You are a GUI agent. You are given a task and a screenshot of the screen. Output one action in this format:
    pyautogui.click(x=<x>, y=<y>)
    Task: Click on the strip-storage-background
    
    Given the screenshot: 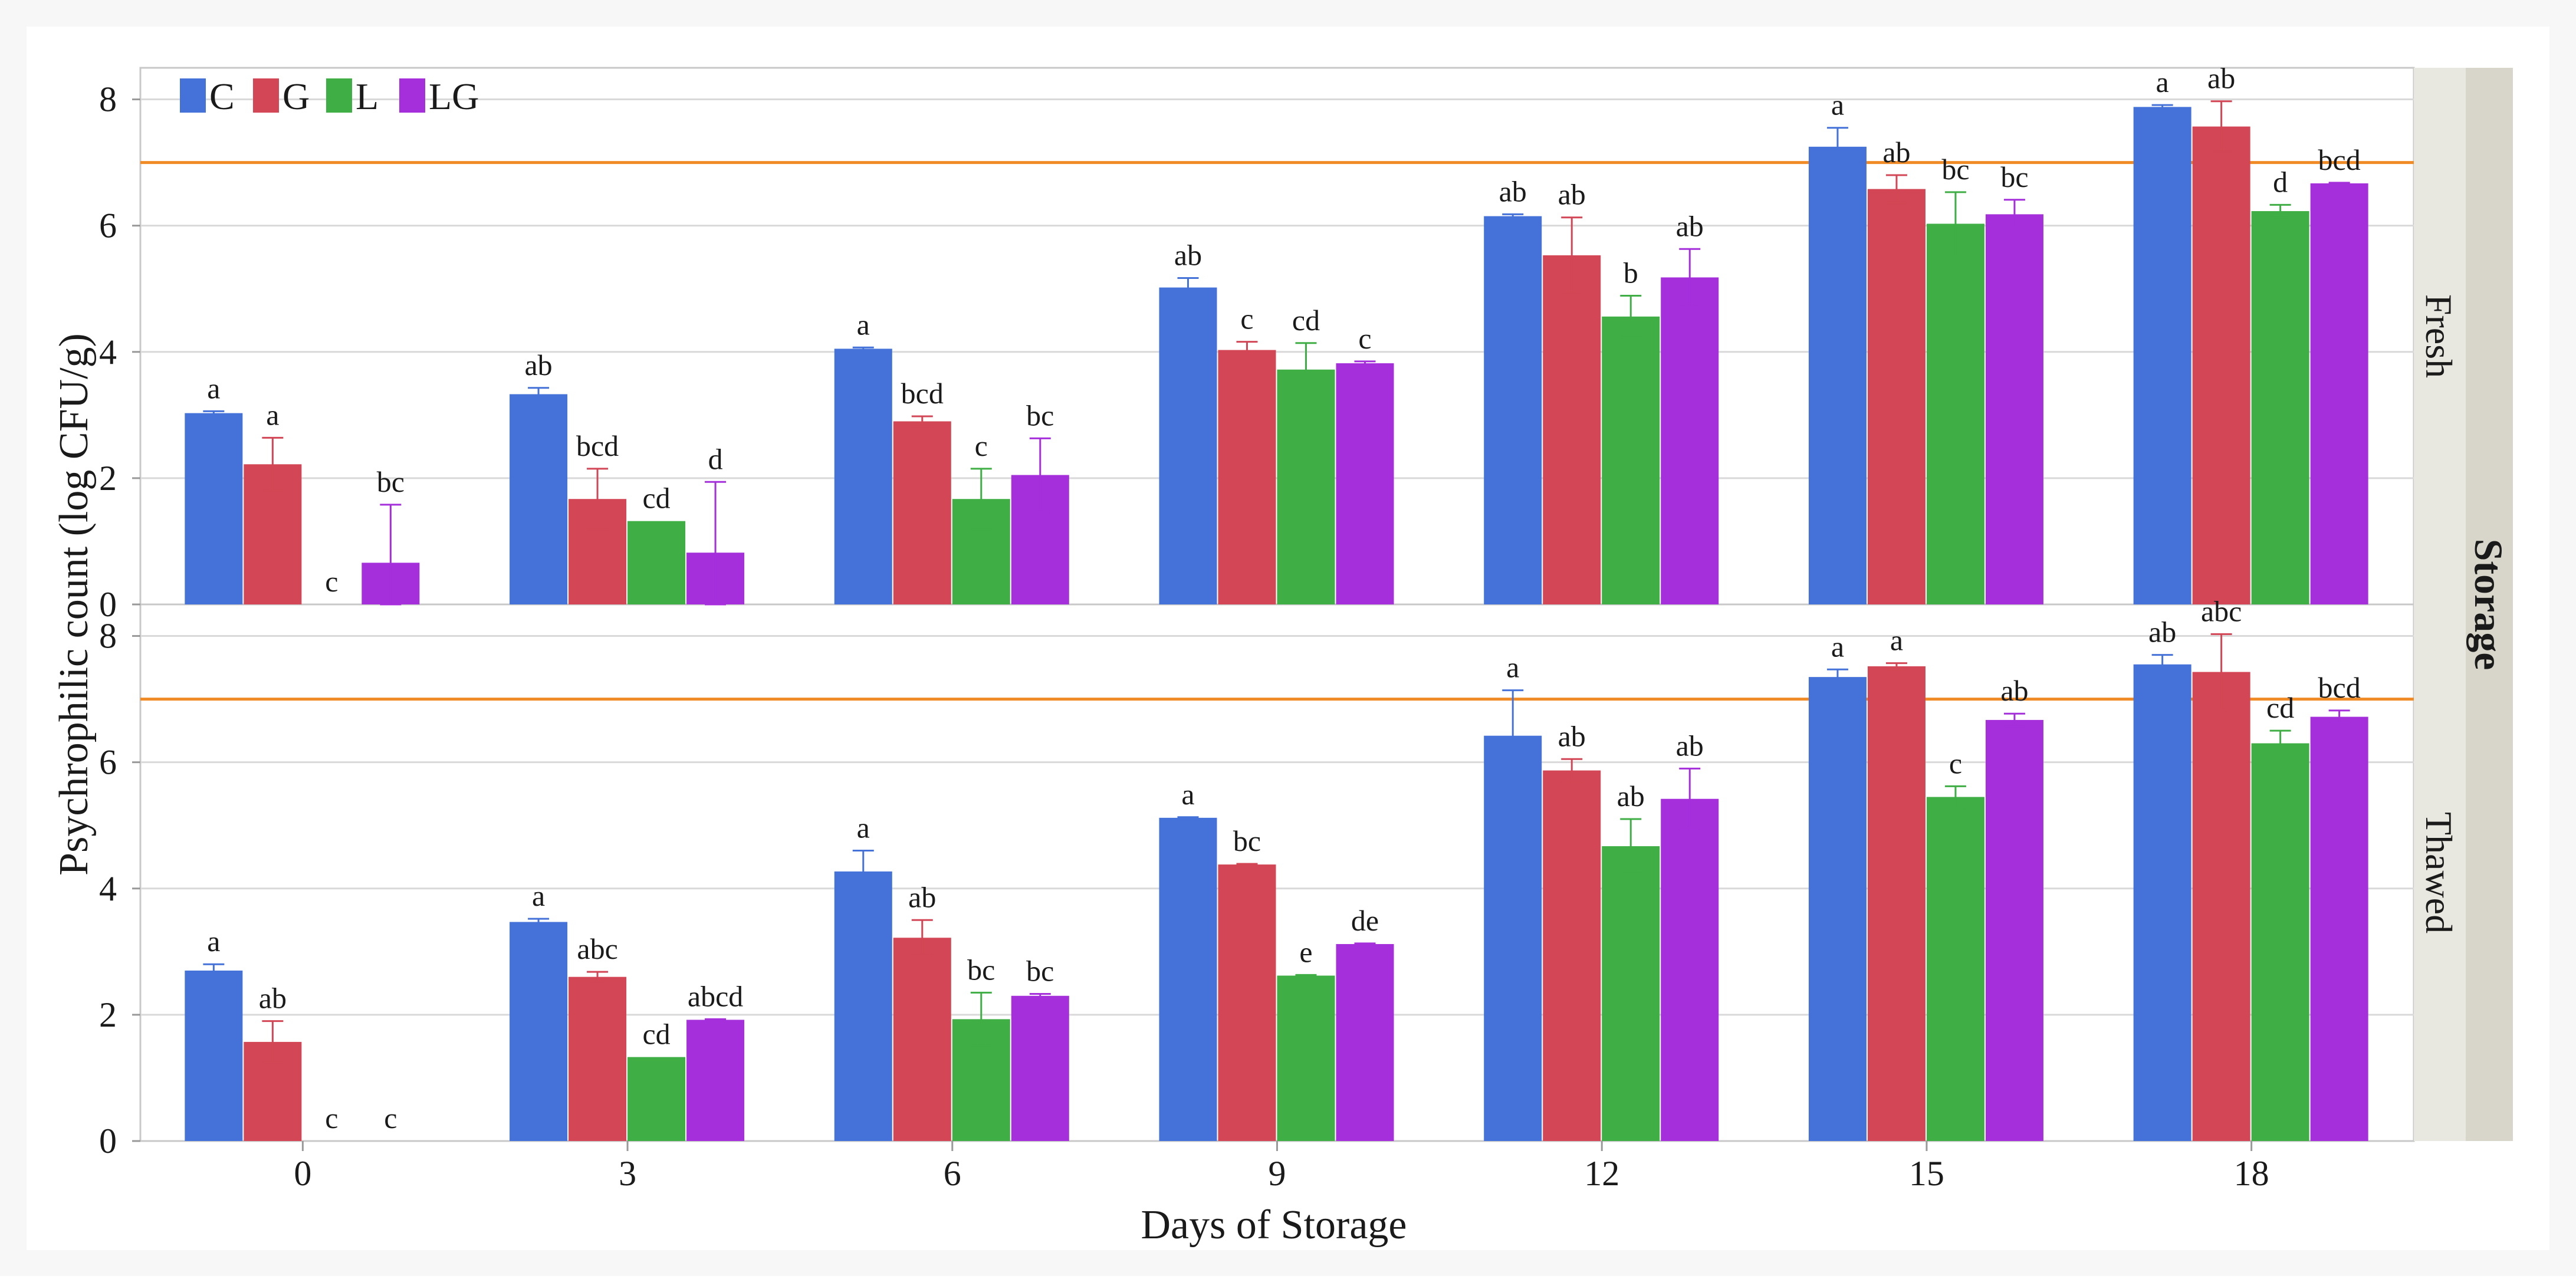 What is the action you would take?
    pyautogui.click(x=2489, y=604)
    